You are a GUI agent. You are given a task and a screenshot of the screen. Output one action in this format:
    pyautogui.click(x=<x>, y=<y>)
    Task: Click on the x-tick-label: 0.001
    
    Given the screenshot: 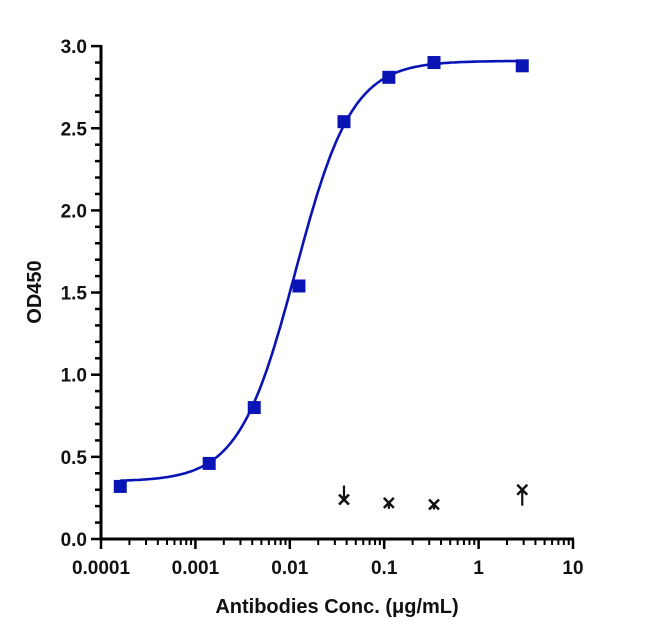 What is the action you would take?
    pyautogui.click(x=196, y=568)
    